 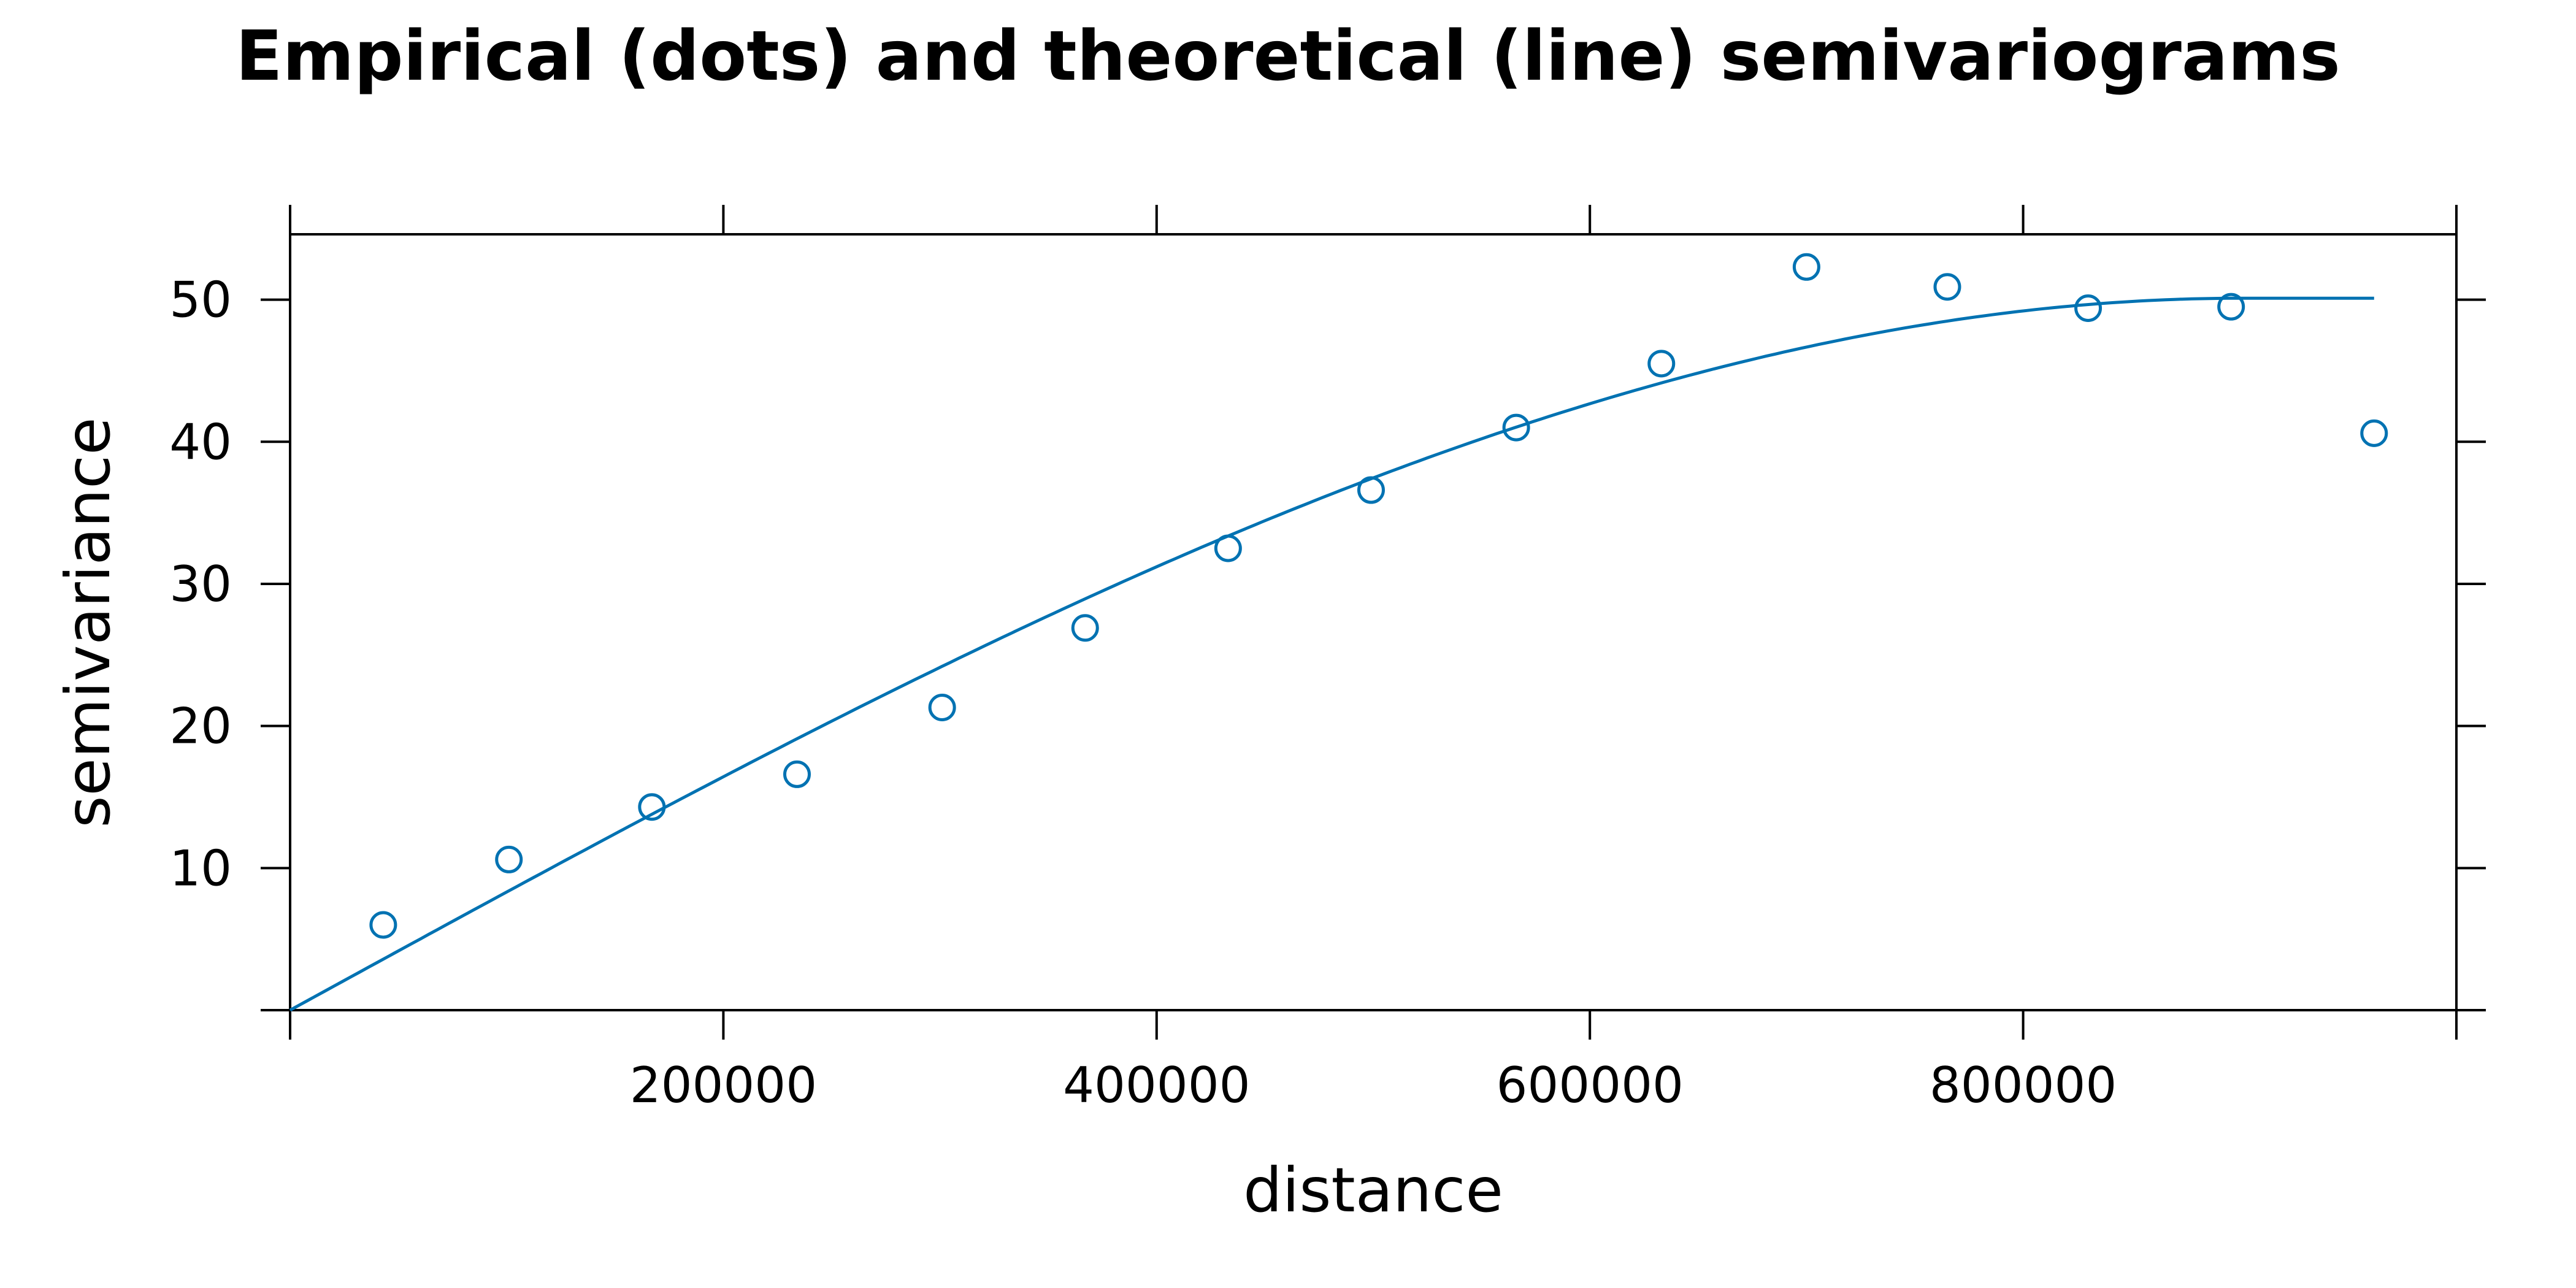 I want to click on y-tick-label: 40, so click(x=200, y=441).